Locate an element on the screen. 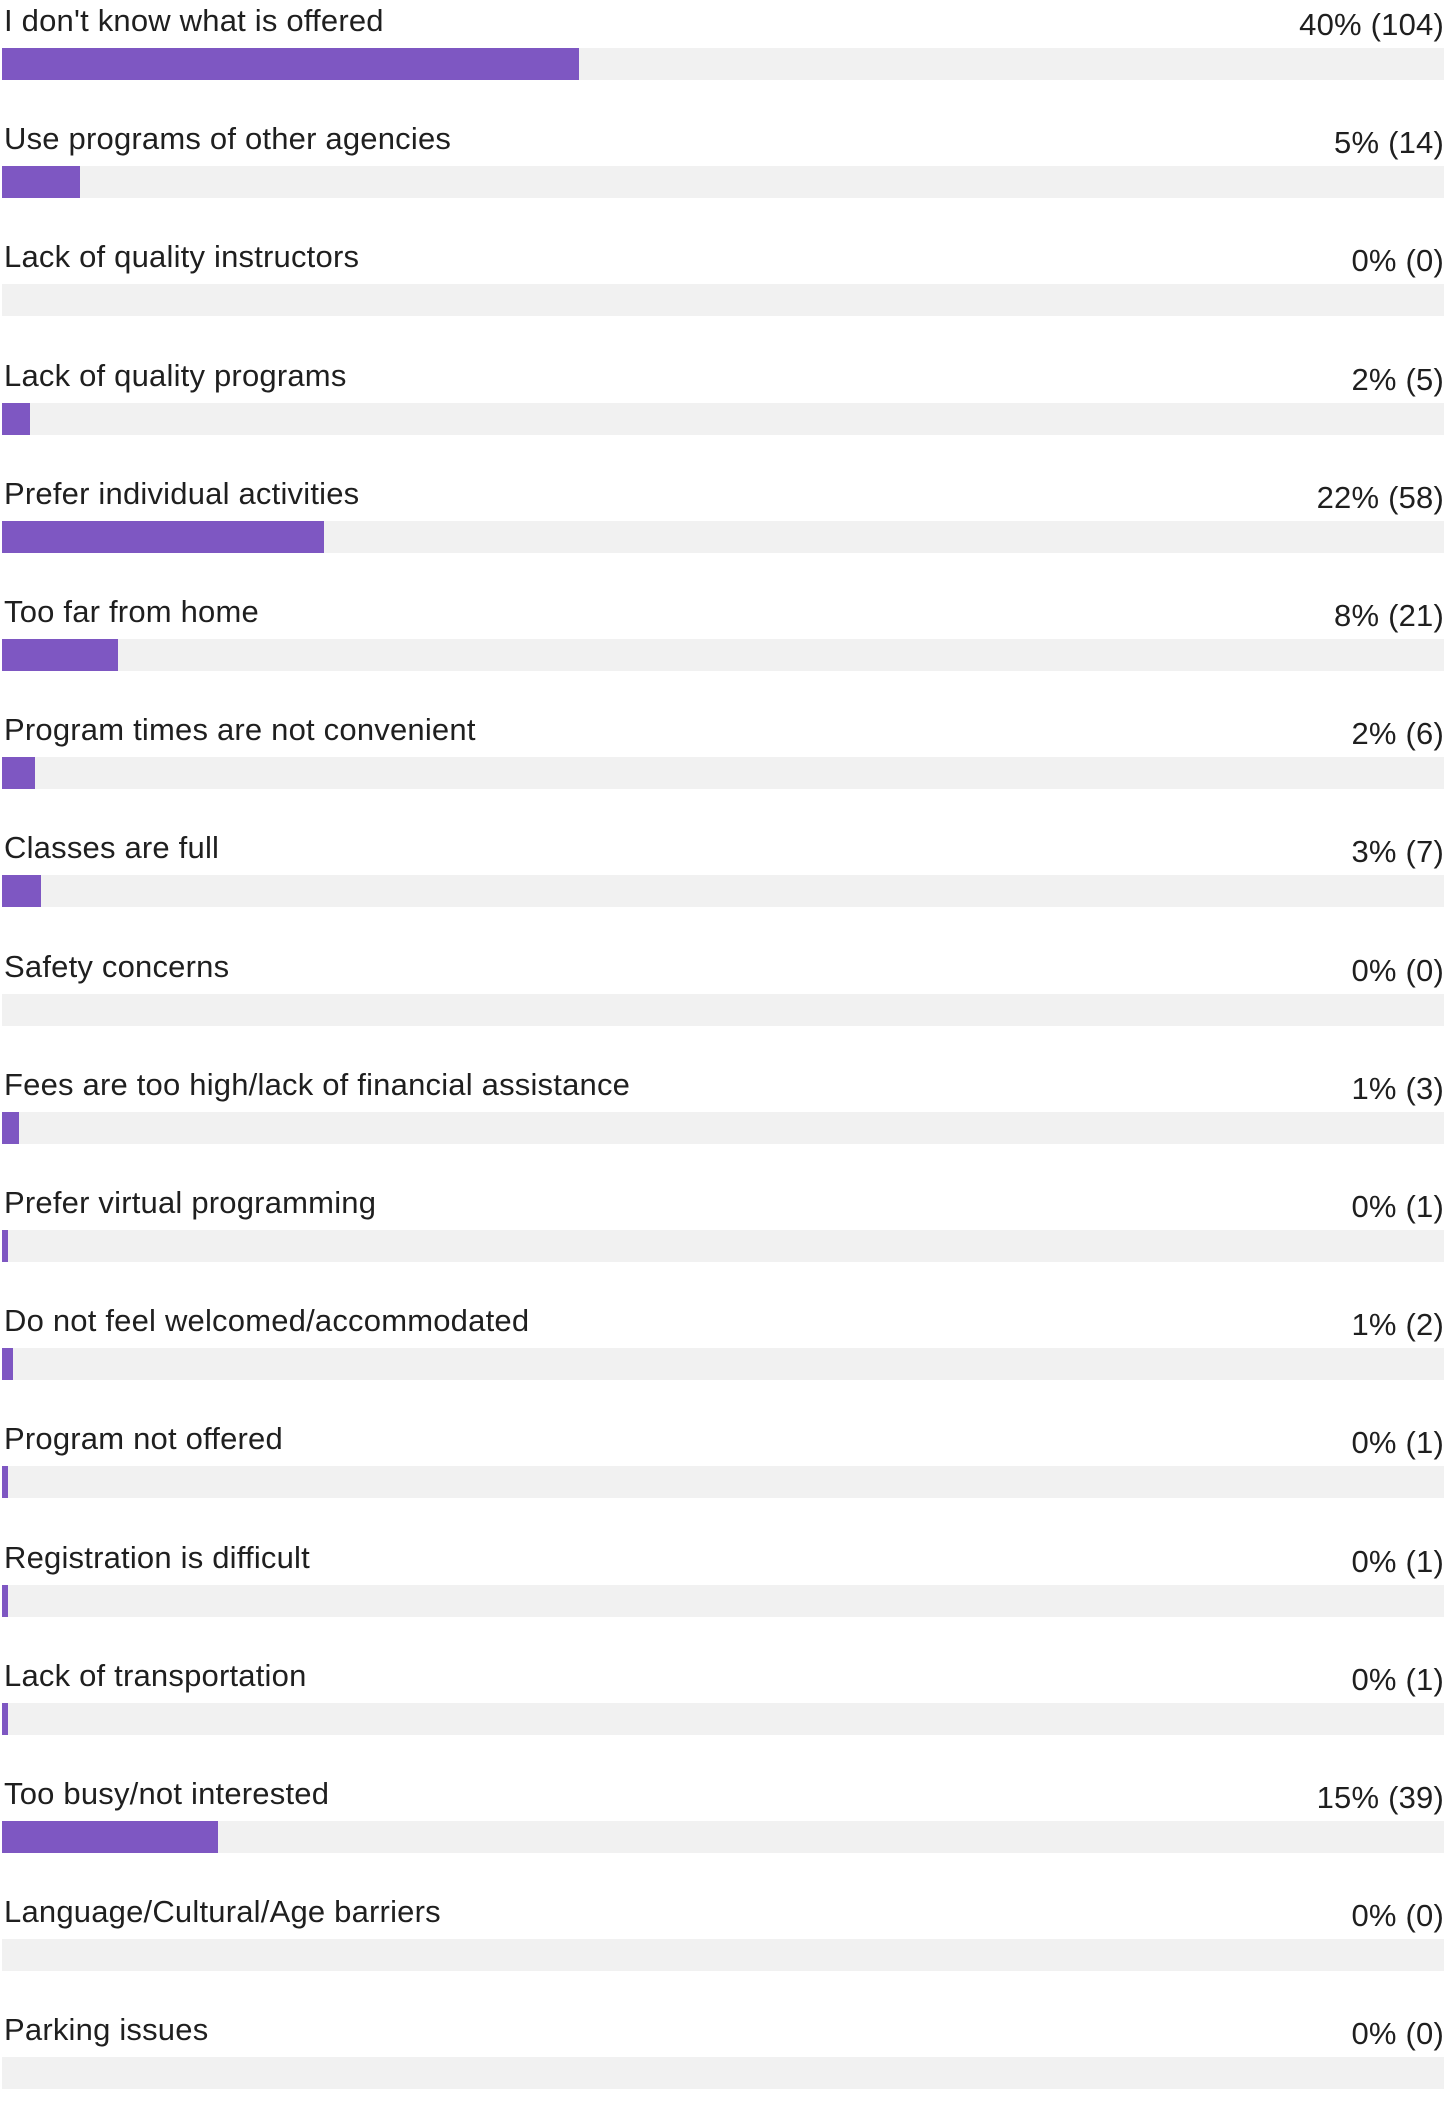  category-label: Lack of quality programs is located at coordinates (175, 375).